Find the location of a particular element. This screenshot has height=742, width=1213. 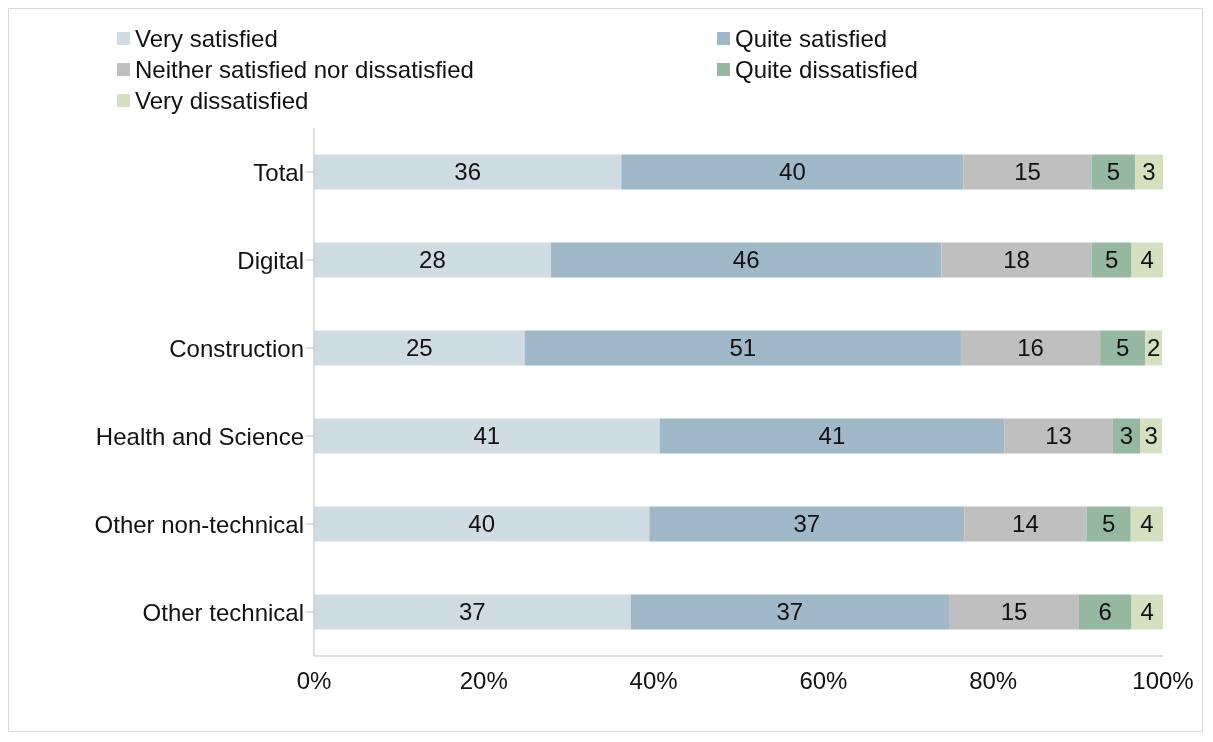

x-tick-label: 20% is located at coordinates (483, 681).